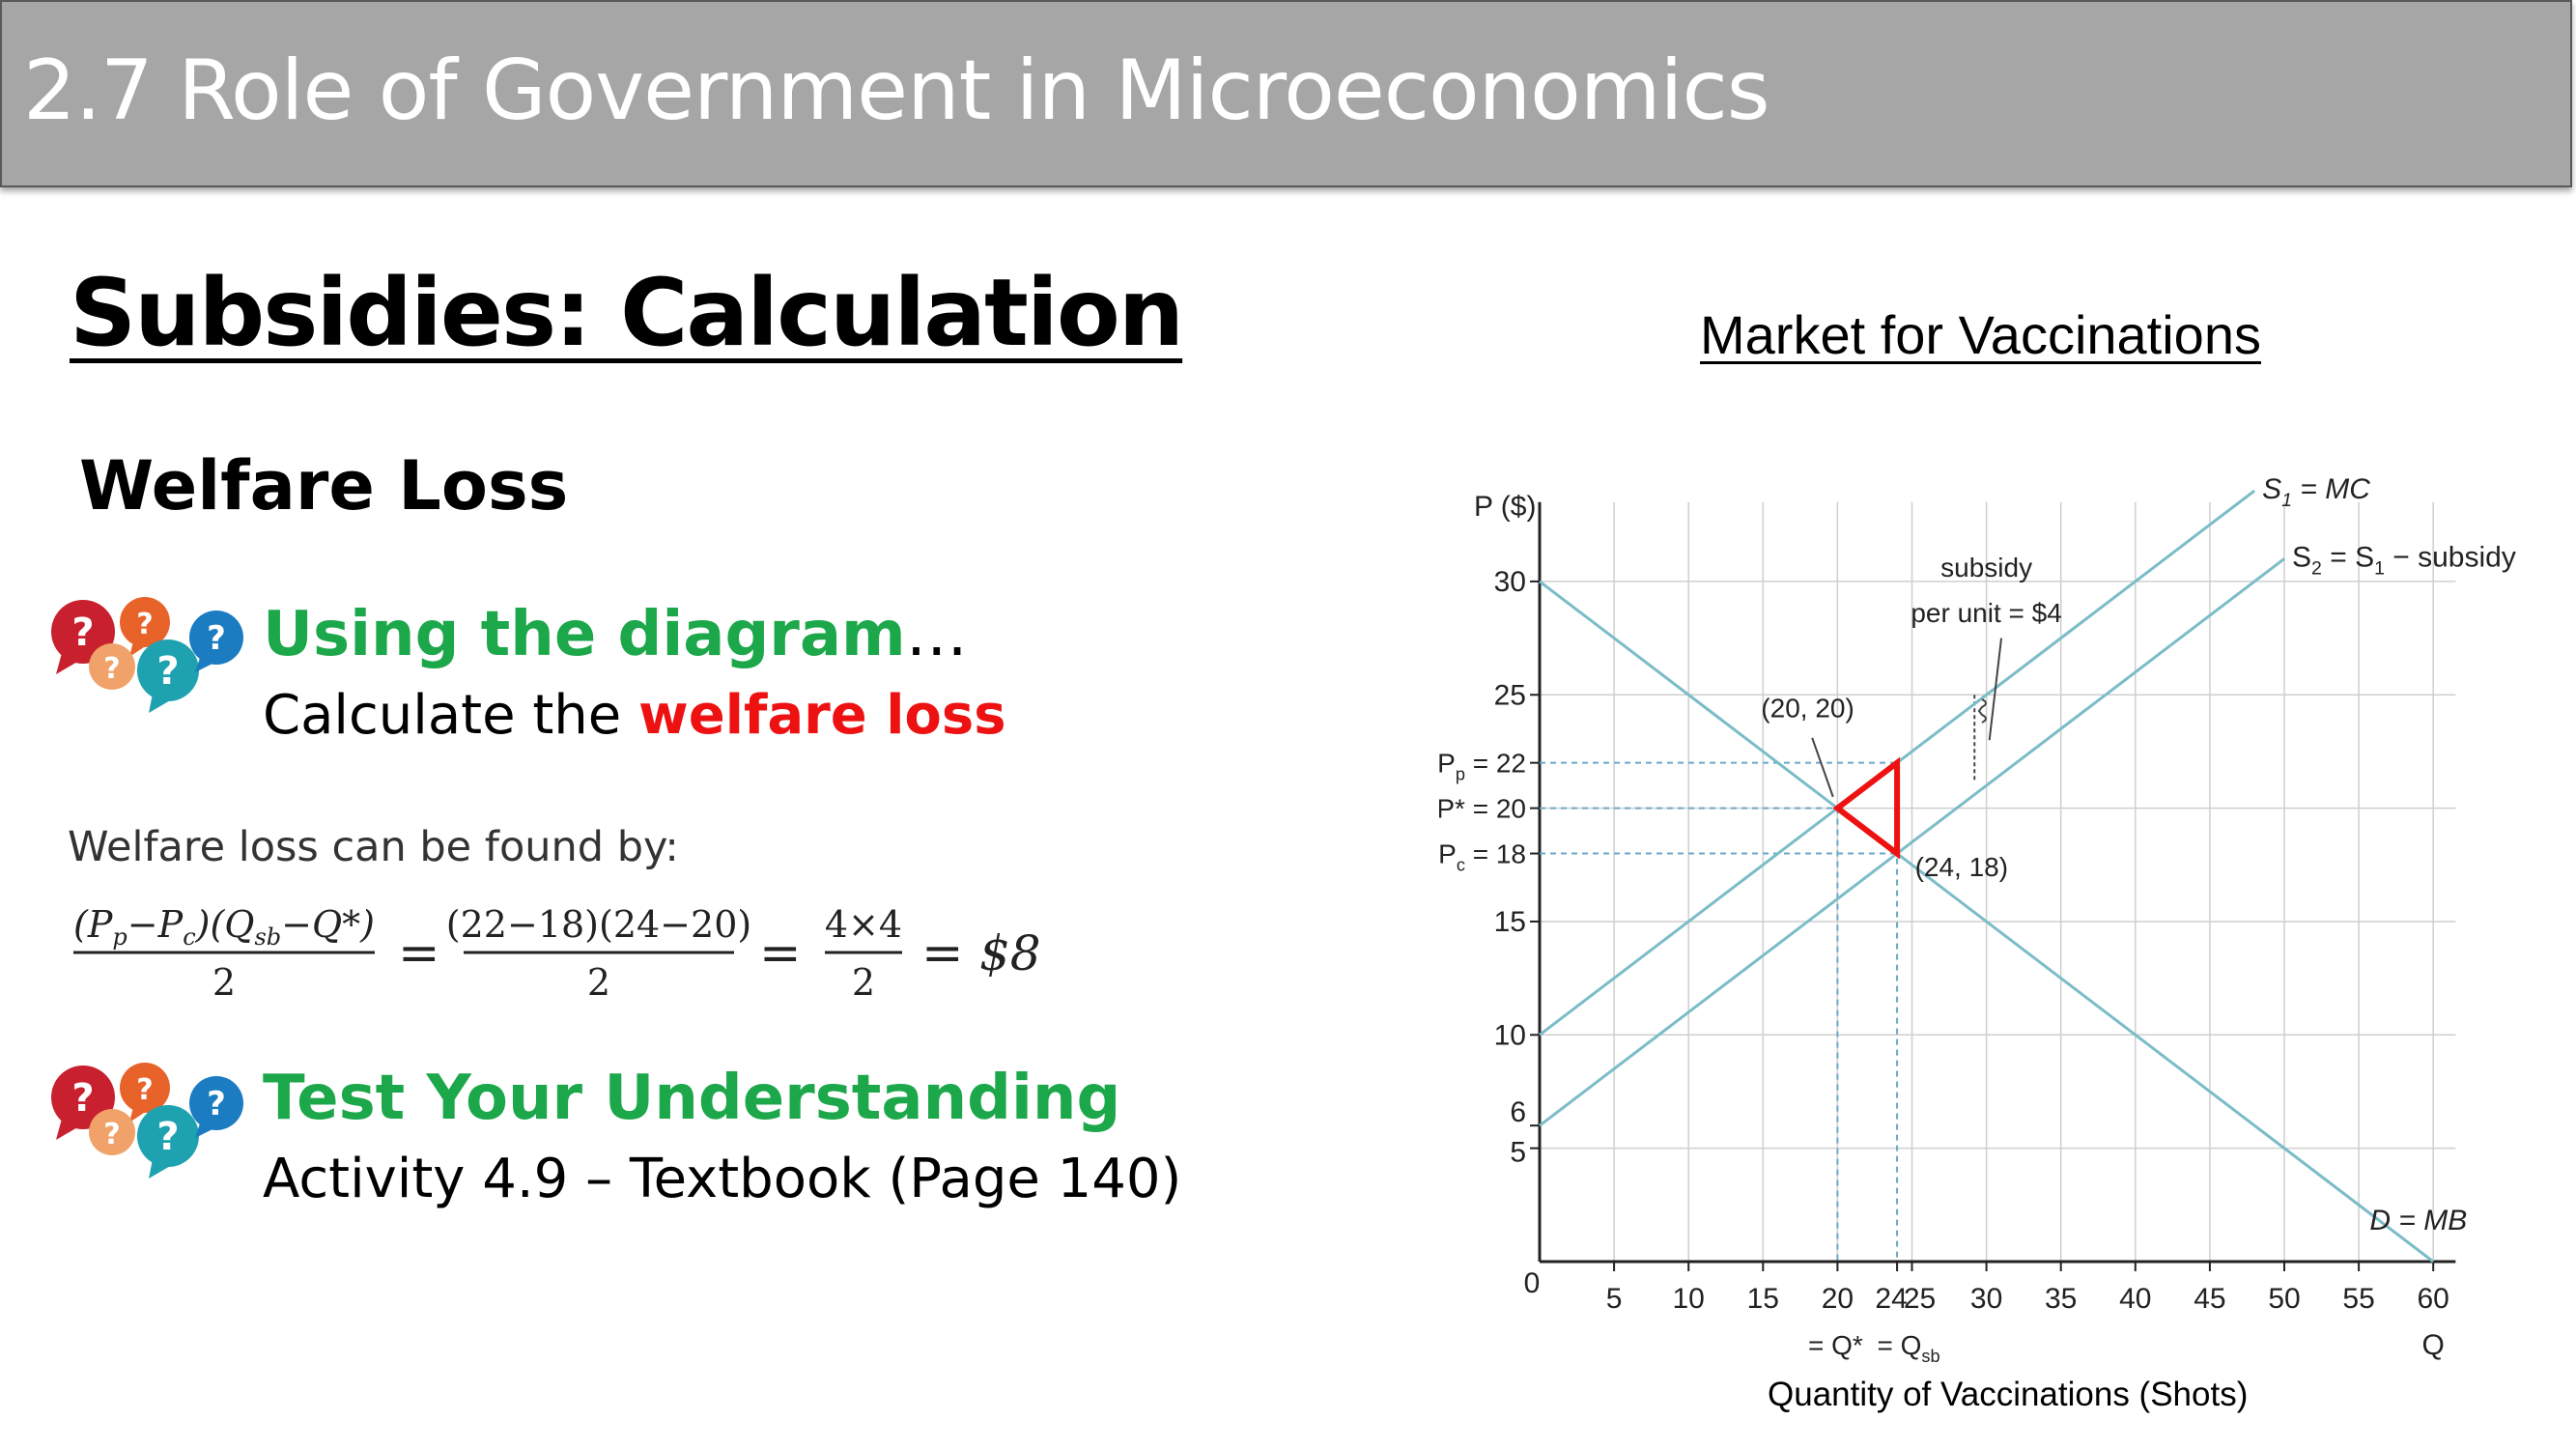  I want to click on x-tick-label: 24, so click(1891, 1299).